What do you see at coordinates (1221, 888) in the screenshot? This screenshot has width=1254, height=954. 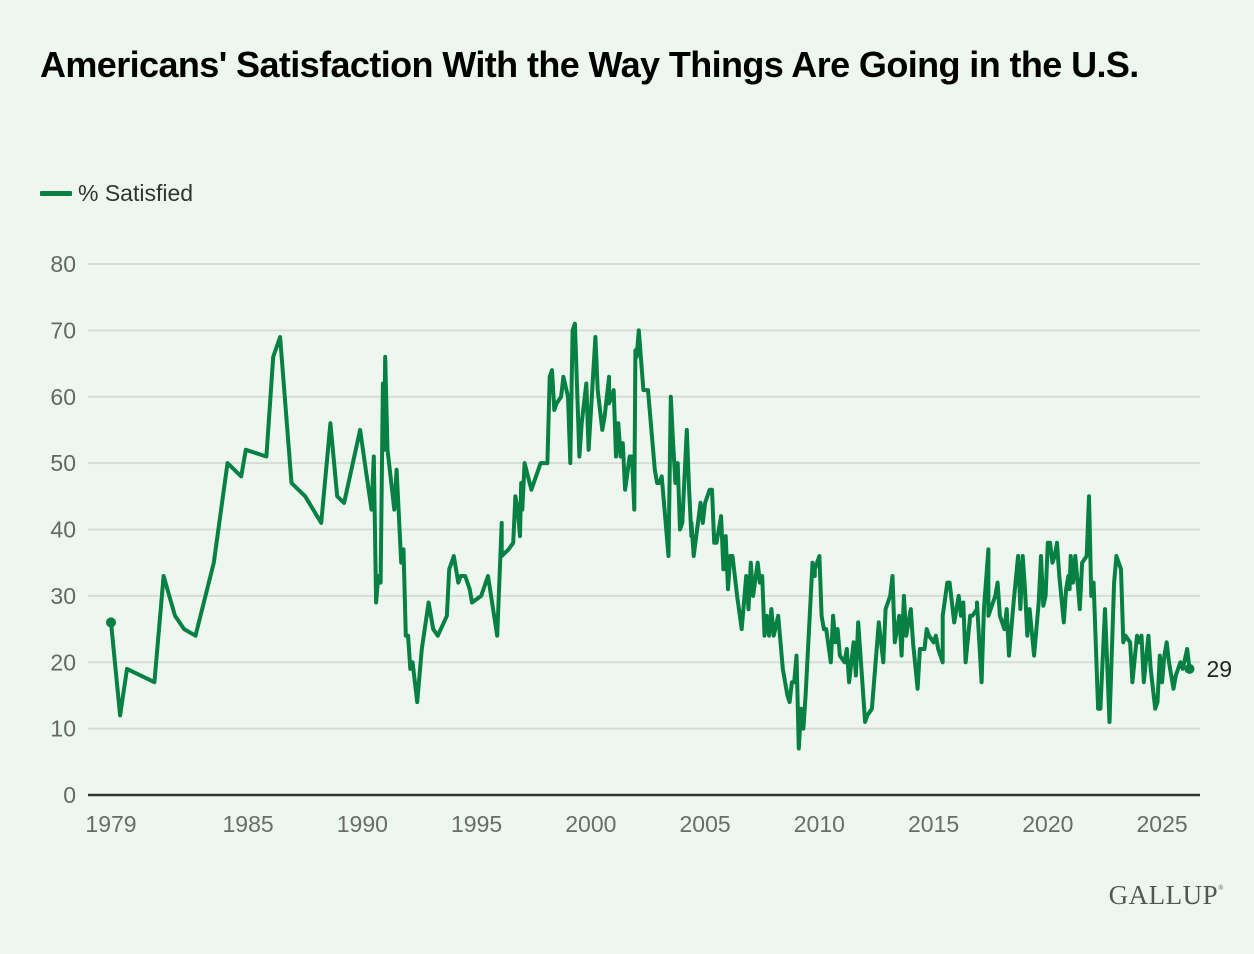 I see `registered-mark: ®` at bounding box center [1221, 888].